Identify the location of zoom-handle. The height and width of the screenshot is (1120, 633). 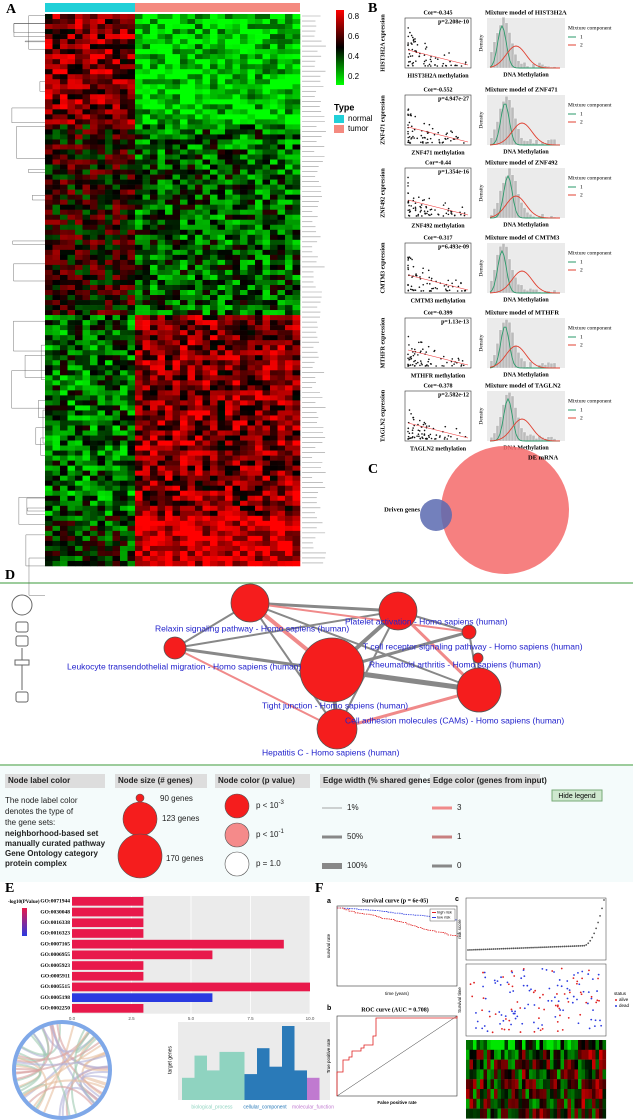
(22, 662).